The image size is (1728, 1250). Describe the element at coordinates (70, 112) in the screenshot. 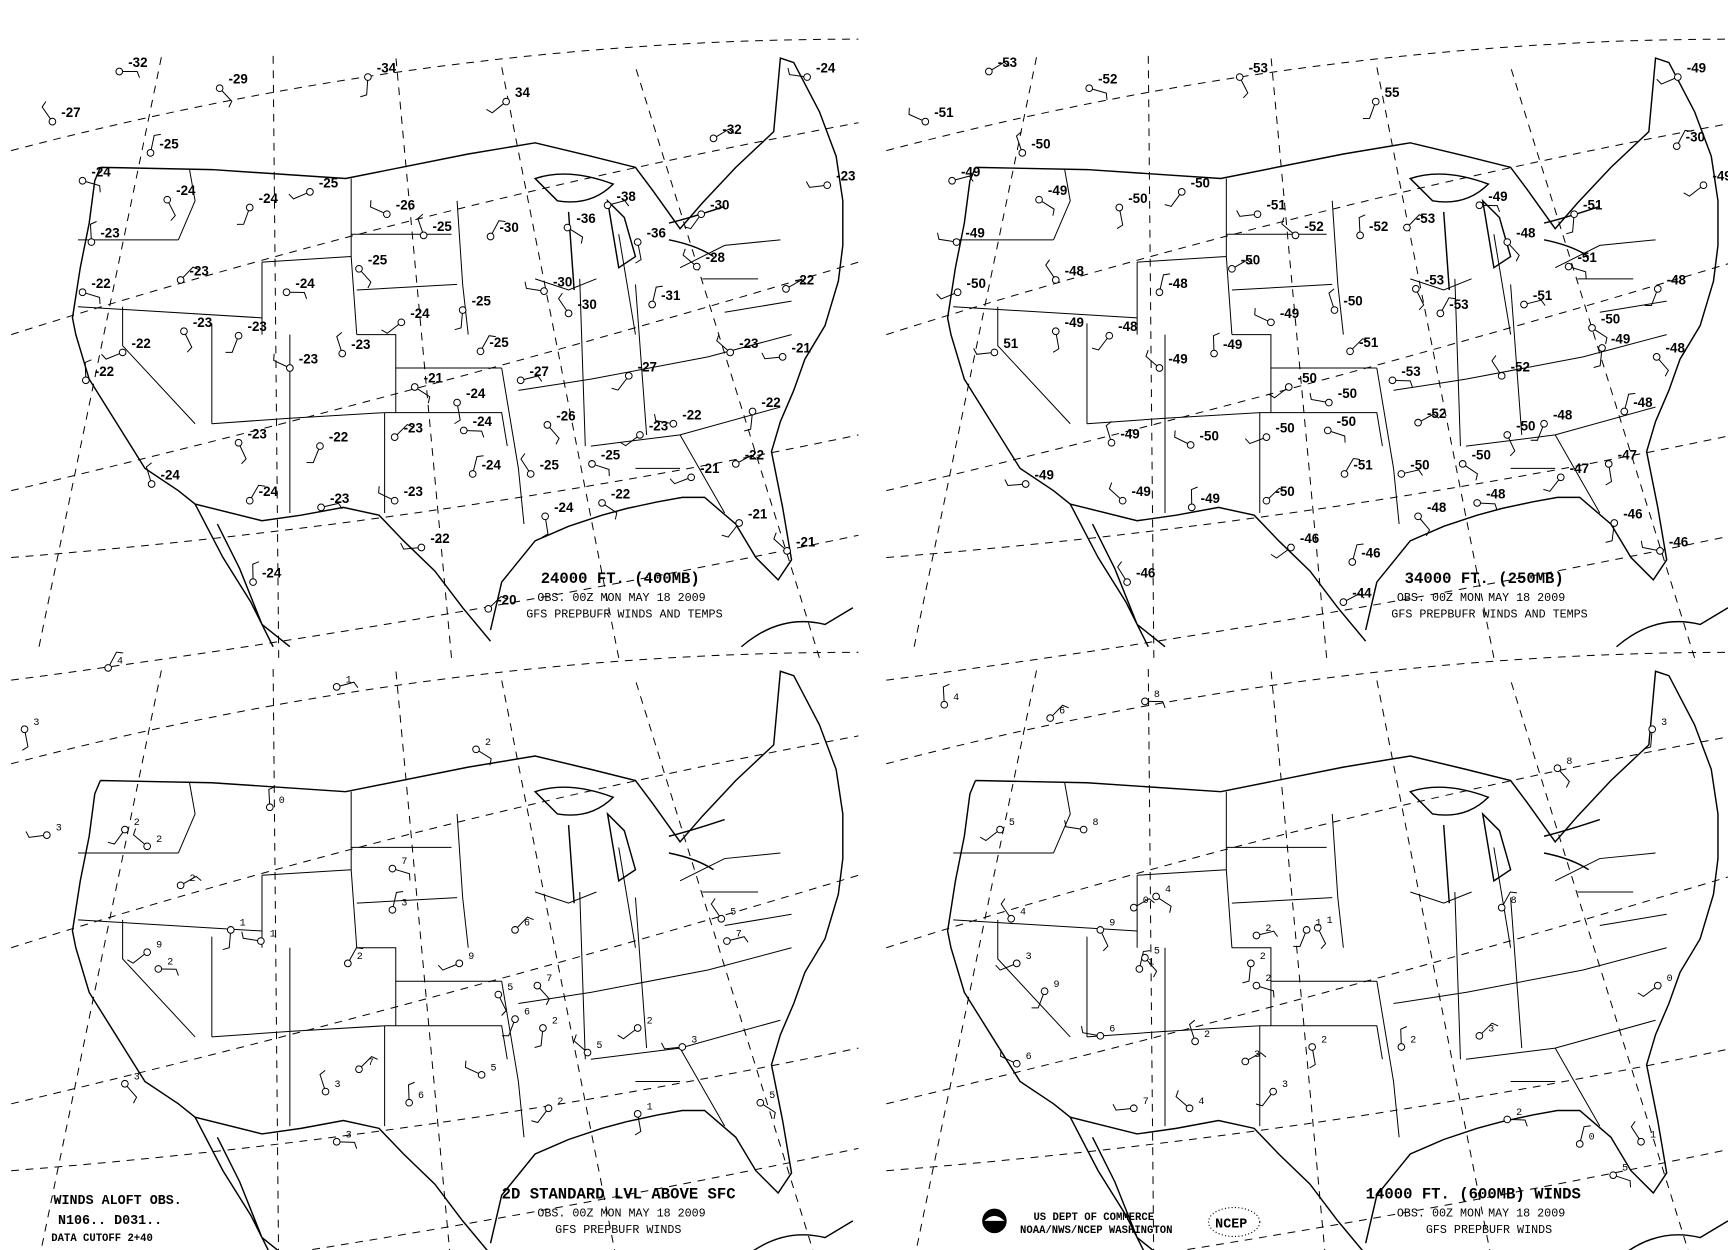

I see `station-temperature: -27` at that location.